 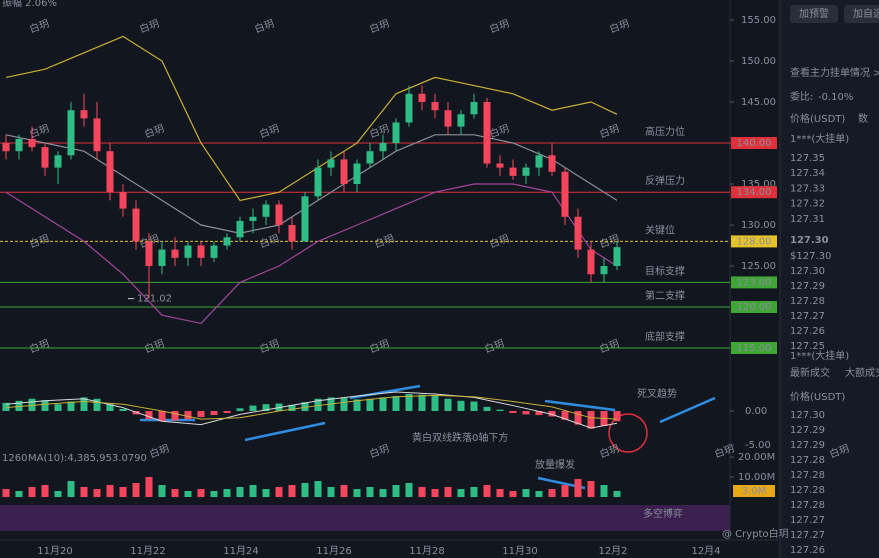 I want to click on ratio: -0.10%, so click(x=835, y=97).